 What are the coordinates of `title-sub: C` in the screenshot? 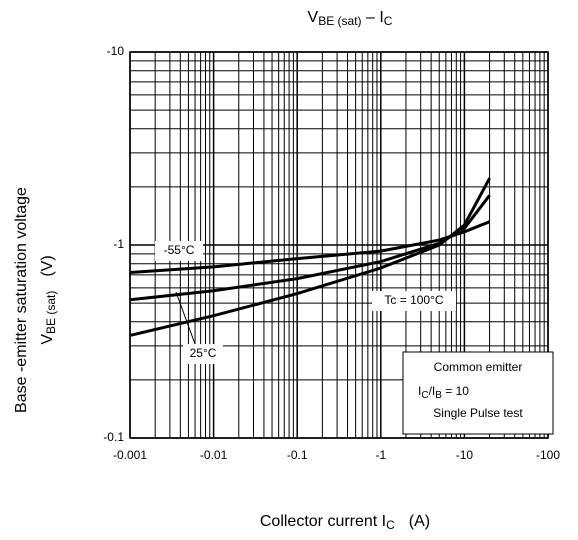 It's located at (388, 21).